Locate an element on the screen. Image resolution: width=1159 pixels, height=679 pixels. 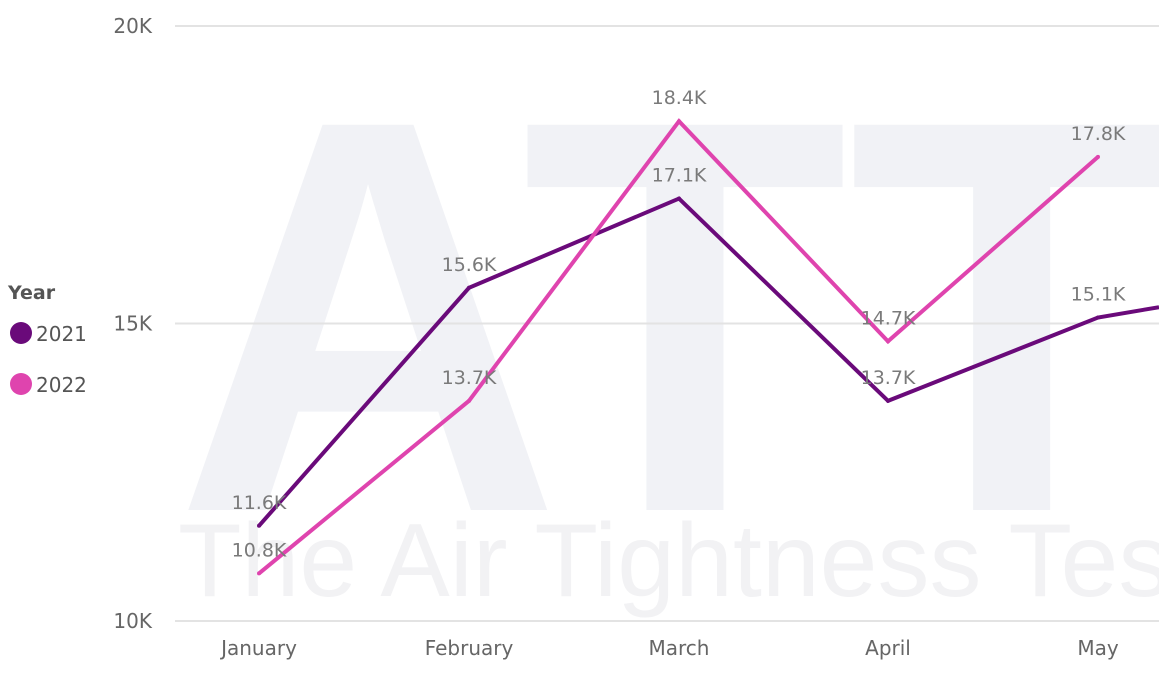
y-tick-label: 15K is located at coordinates (132, 324).